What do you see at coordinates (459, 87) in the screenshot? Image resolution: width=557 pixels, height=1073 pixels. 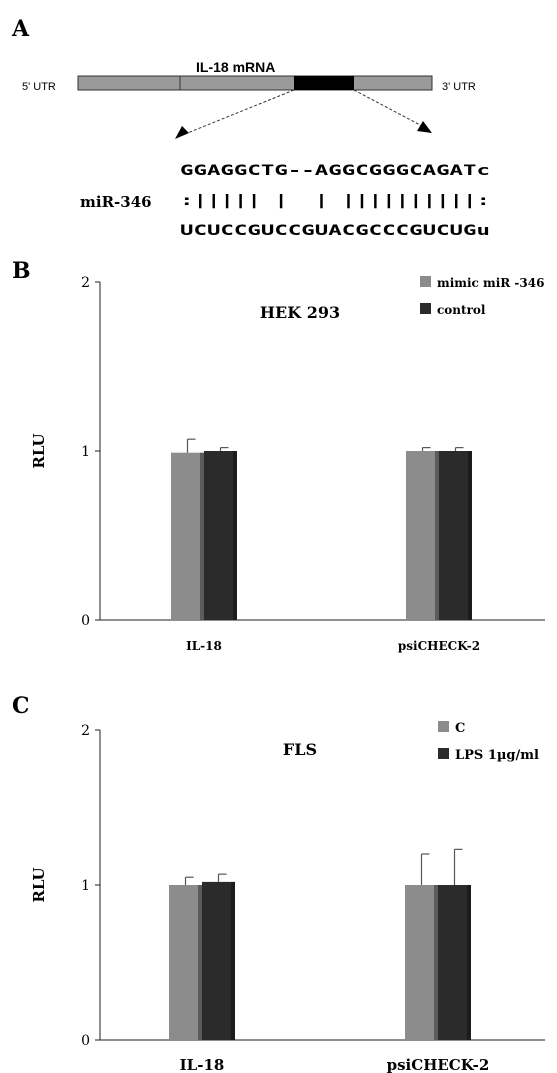 I see `utr3-label: 3' UTR` at bounding box center [459, 87].